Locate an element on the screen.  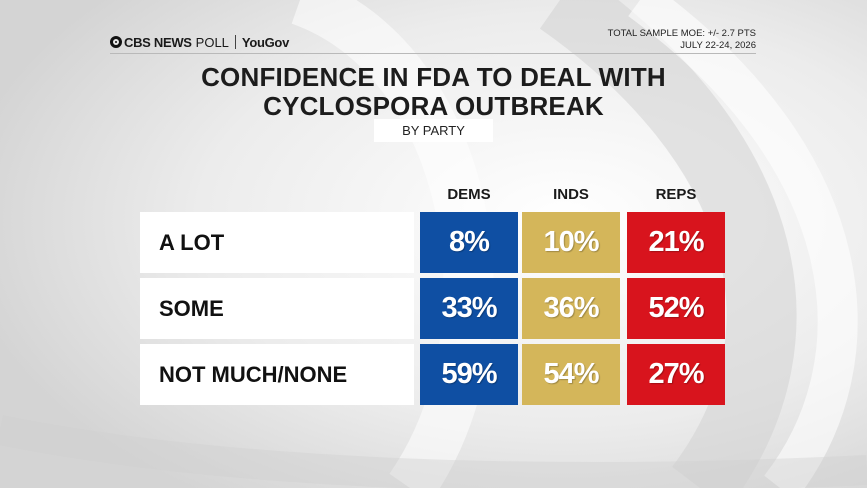
chart-subtitle: BY PARTY is located at coordinates (433, 130).